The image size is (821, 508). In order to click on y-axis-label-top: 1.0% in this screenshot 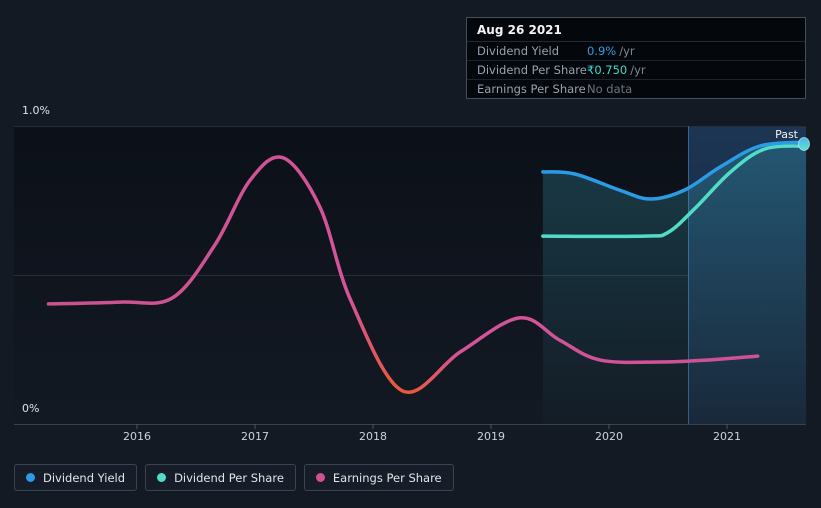, I will do `click(36, 110)`.